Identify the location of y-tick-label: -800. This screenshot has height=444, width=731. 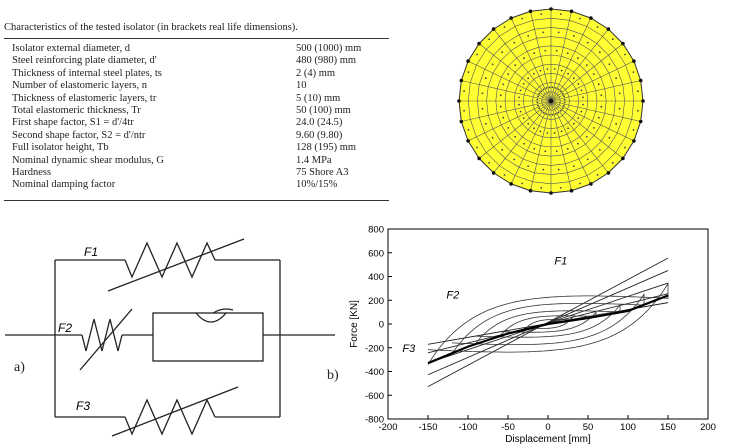
(374, 420).